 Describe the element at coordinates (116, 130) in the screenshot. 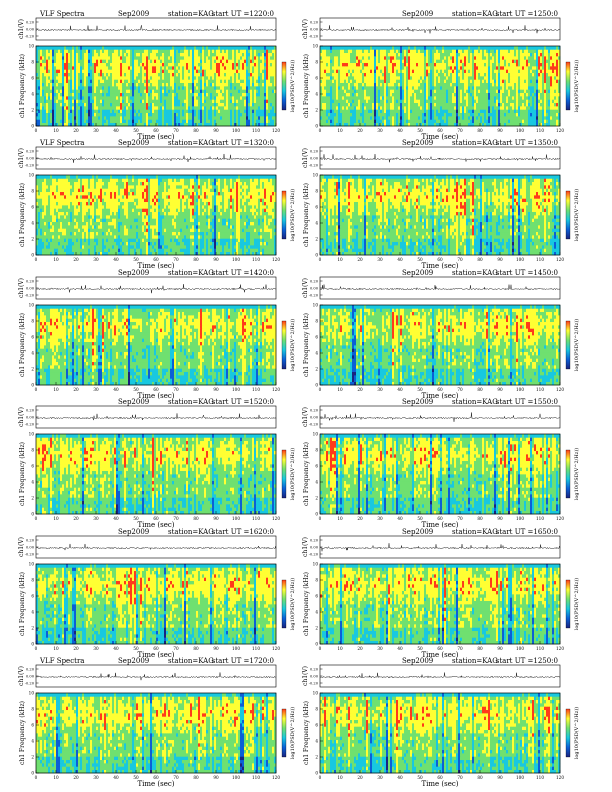

I see `time-tick-label: 40` at that location.